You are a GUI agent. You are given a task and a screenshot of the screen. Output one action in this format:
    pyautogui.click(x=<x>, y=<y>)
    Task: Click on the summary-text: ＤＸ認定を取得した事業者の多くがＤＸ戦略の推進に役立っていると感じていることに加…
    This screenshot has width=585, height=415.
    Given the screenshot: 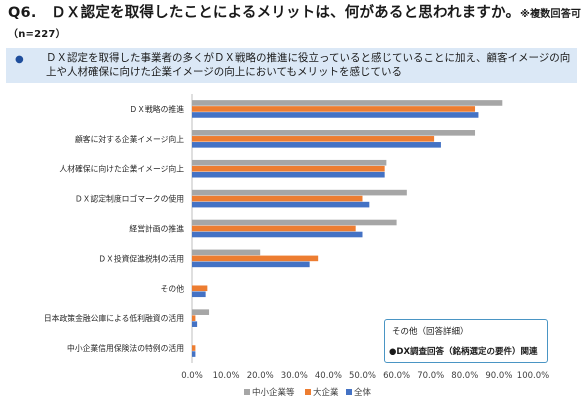 What is the action you would take?
    pyautogui.click(x=308, y=65)
    